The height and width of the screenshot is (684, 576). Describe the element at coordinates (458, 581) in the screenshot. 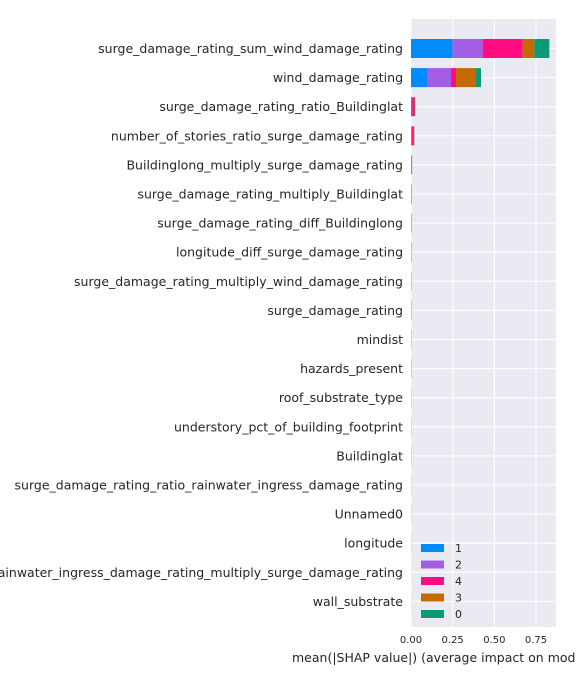

I see `legend-label-class-4: 4` at that location.